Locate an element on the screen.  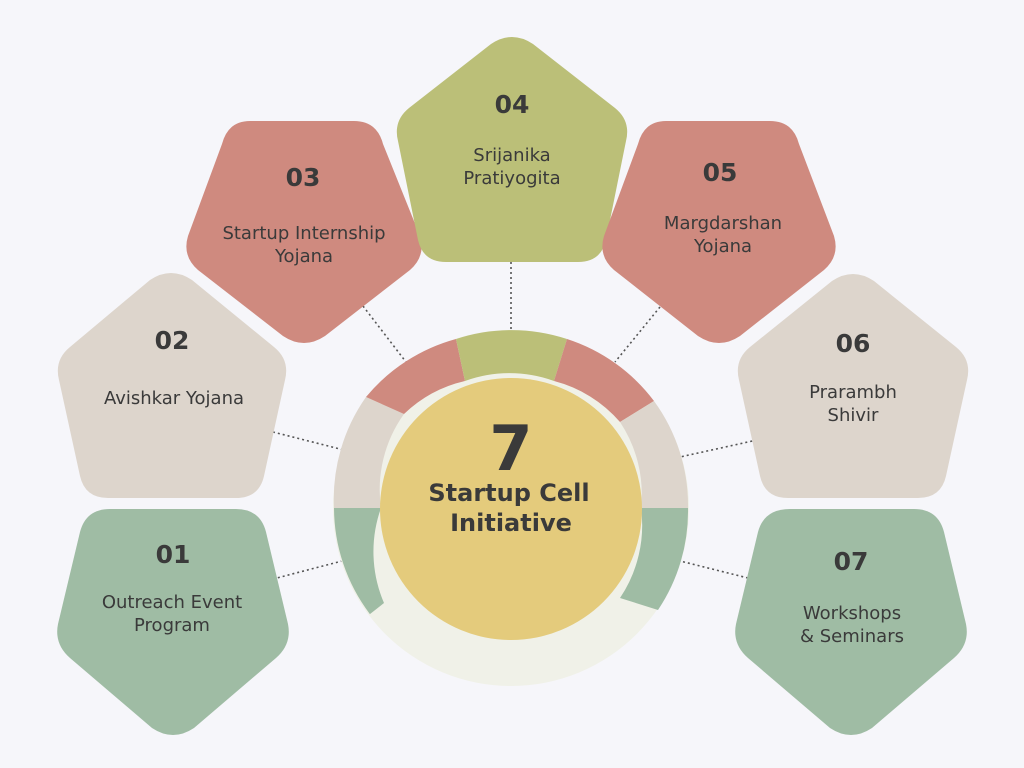
center-title-line2: Initiative is located at coordinates (511, 523).